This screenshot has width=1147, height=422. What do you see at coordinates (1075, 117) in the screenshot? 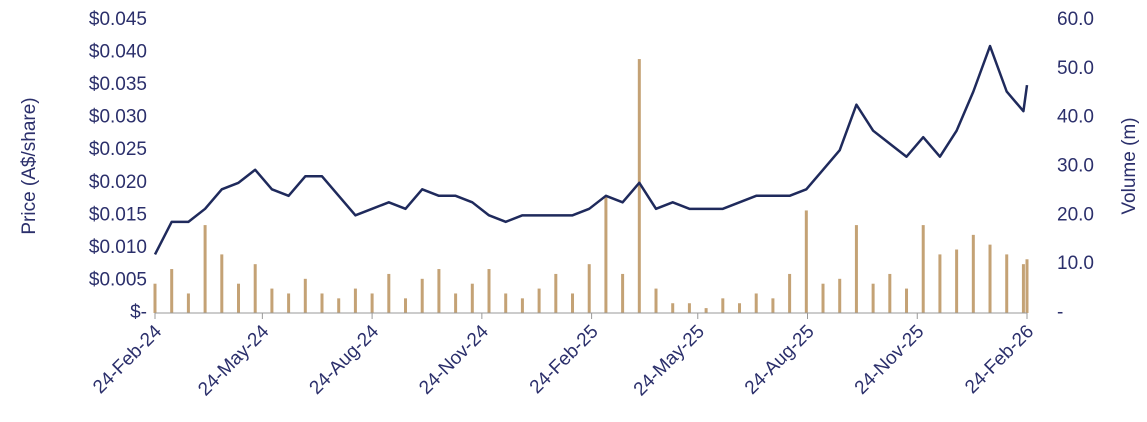
I see `y2-tick-label: 40.0` at bounding box center [1075, 117].